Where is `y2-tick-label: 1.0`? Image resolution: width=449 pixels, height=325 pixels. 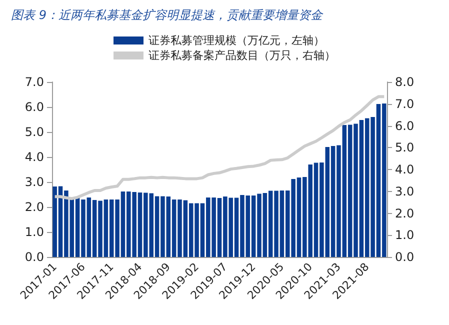
y2-tick-label: 1.0 is located at coordinates (404, 235).